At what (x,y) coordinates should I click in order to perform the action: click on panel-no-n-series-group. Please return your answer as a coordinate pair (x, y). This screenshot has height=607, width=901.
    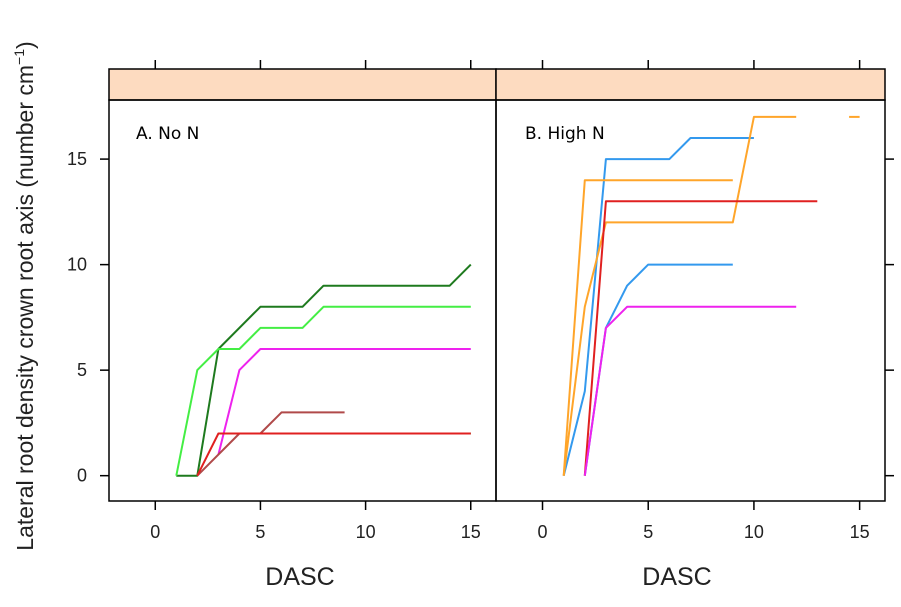
    Looking at the image, I should click on (323, 370).